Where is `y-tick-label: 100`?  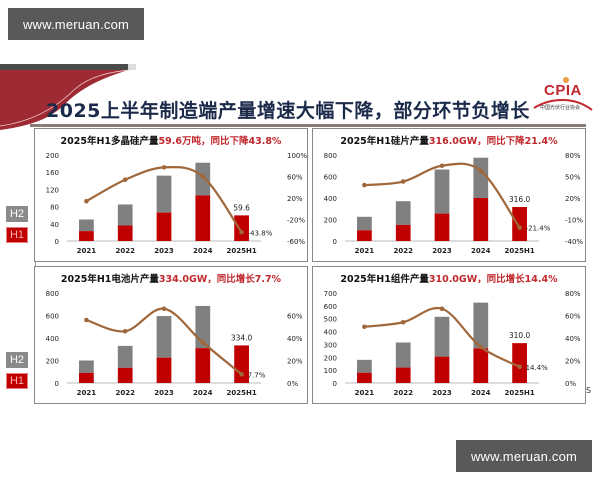 y-tick-label: 100 is located at coordinates (330, 371).